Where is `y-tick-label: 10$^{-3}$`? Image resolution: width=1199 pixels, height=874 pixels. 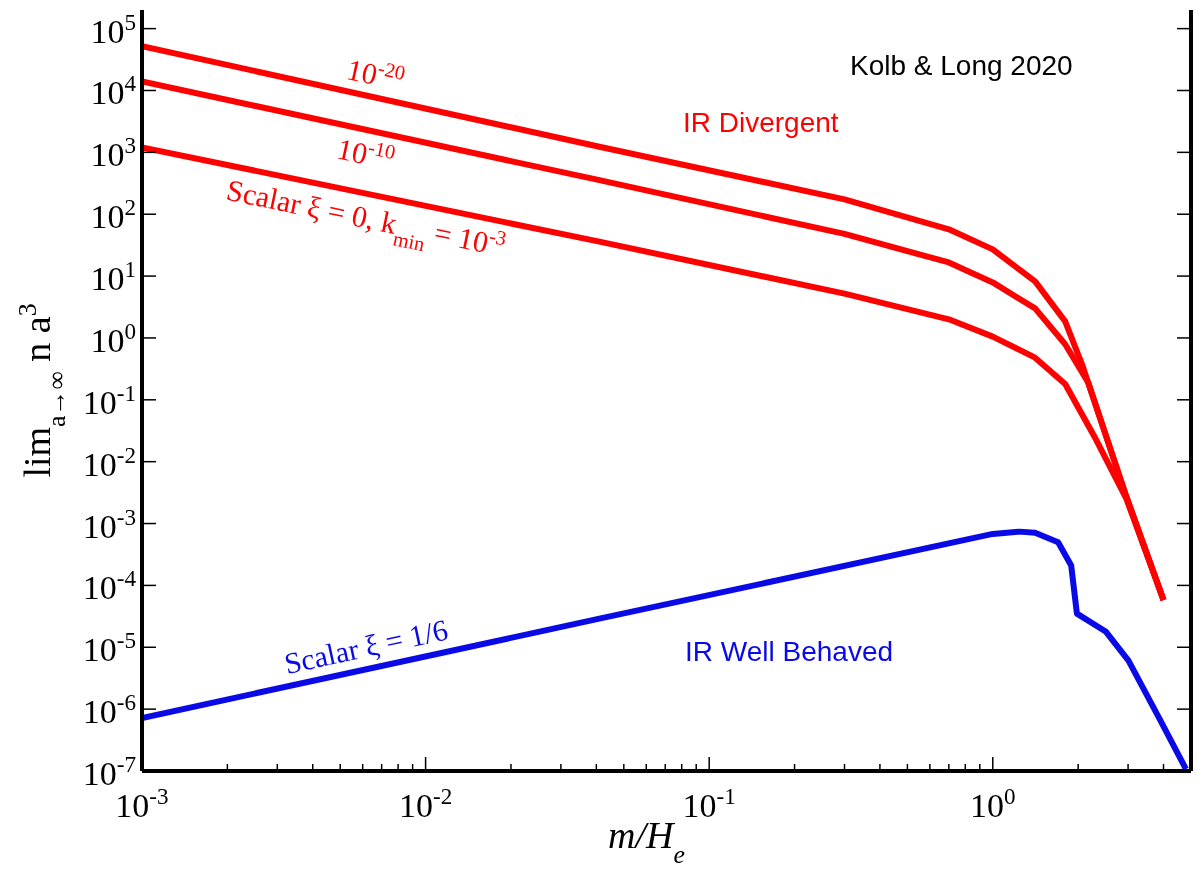
y-tick-label: 10$^{-3}$ is located at coordinates (109, 524).